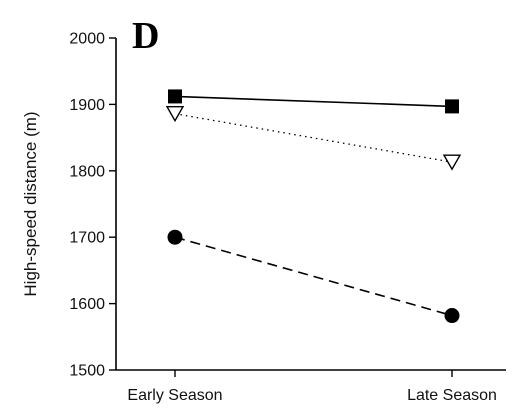 Image resolution: width=517 pixels, height=417 pixels. What do you see at coordinates (87, 304) in the screenshot?
I see `y-tick-label: 1600` at bounding box center [87, 304].